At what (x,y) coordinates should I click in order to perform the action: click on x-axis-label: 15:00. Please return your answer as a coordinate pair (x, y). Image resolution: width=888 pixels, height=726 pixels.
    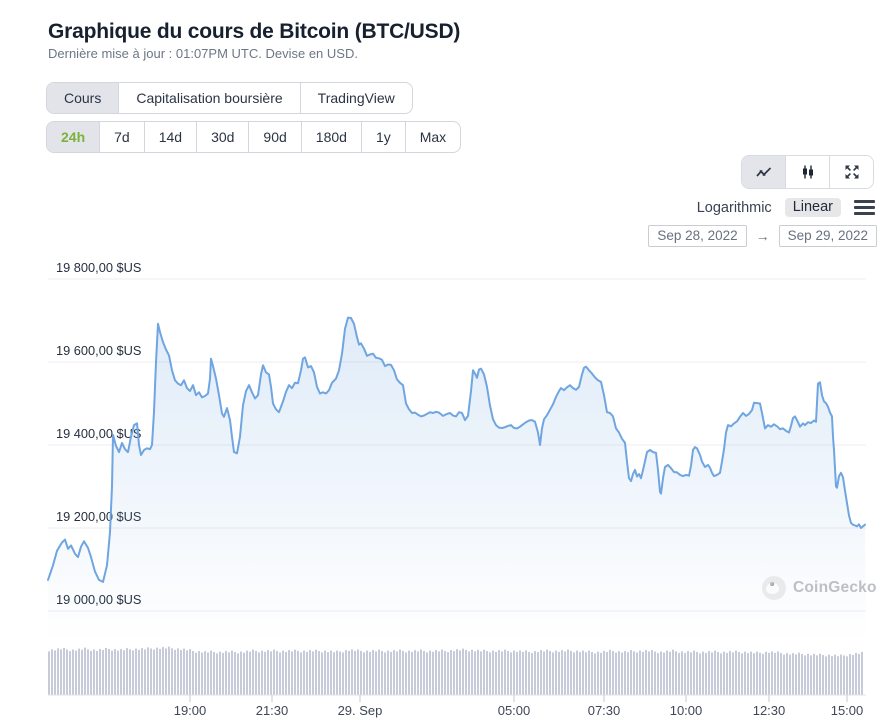
    Looking at the image, I should click on (847, 710).